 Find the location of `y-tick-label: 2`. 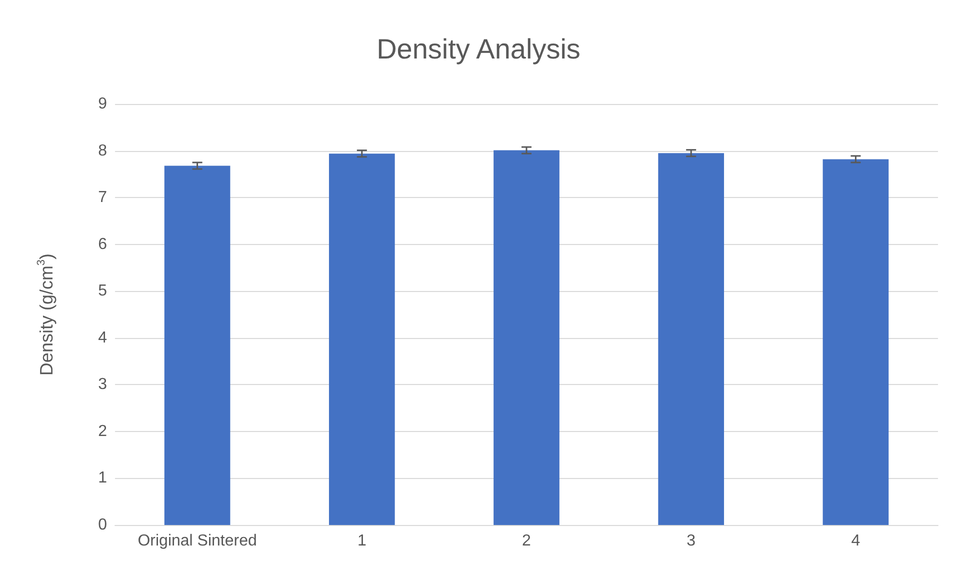

y-tick-label: 2 is located at coordinates (103, 431).